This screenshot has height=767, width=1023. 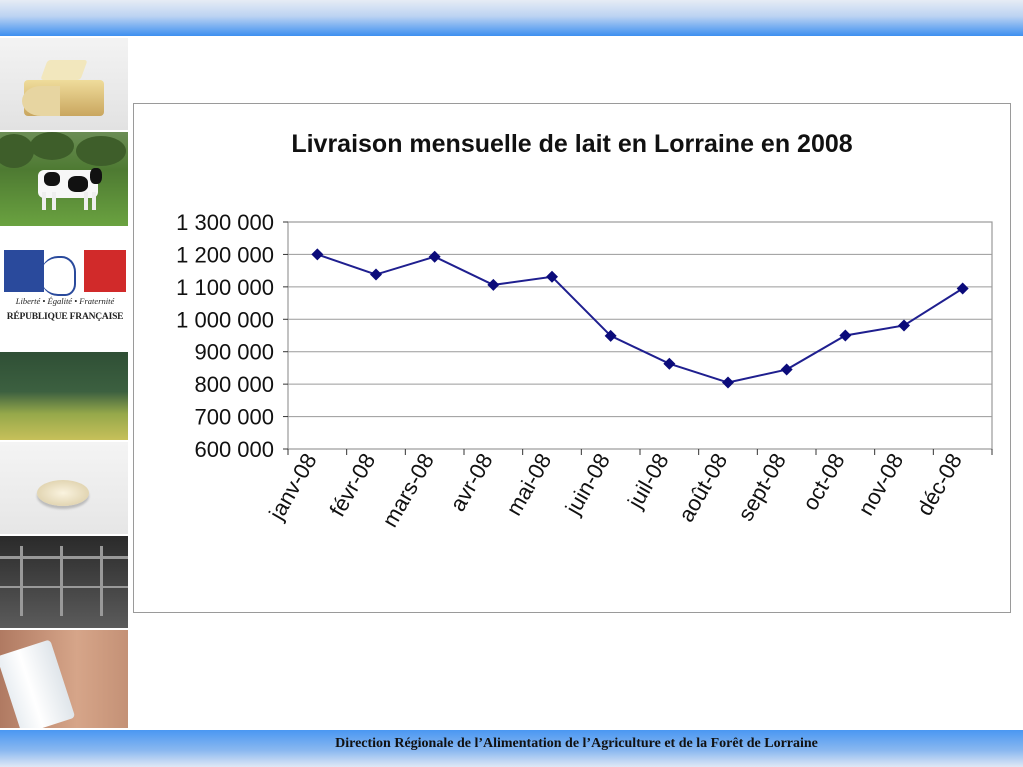 I want to click on x-tick-label: nov-08, so click(x=880, y=484).